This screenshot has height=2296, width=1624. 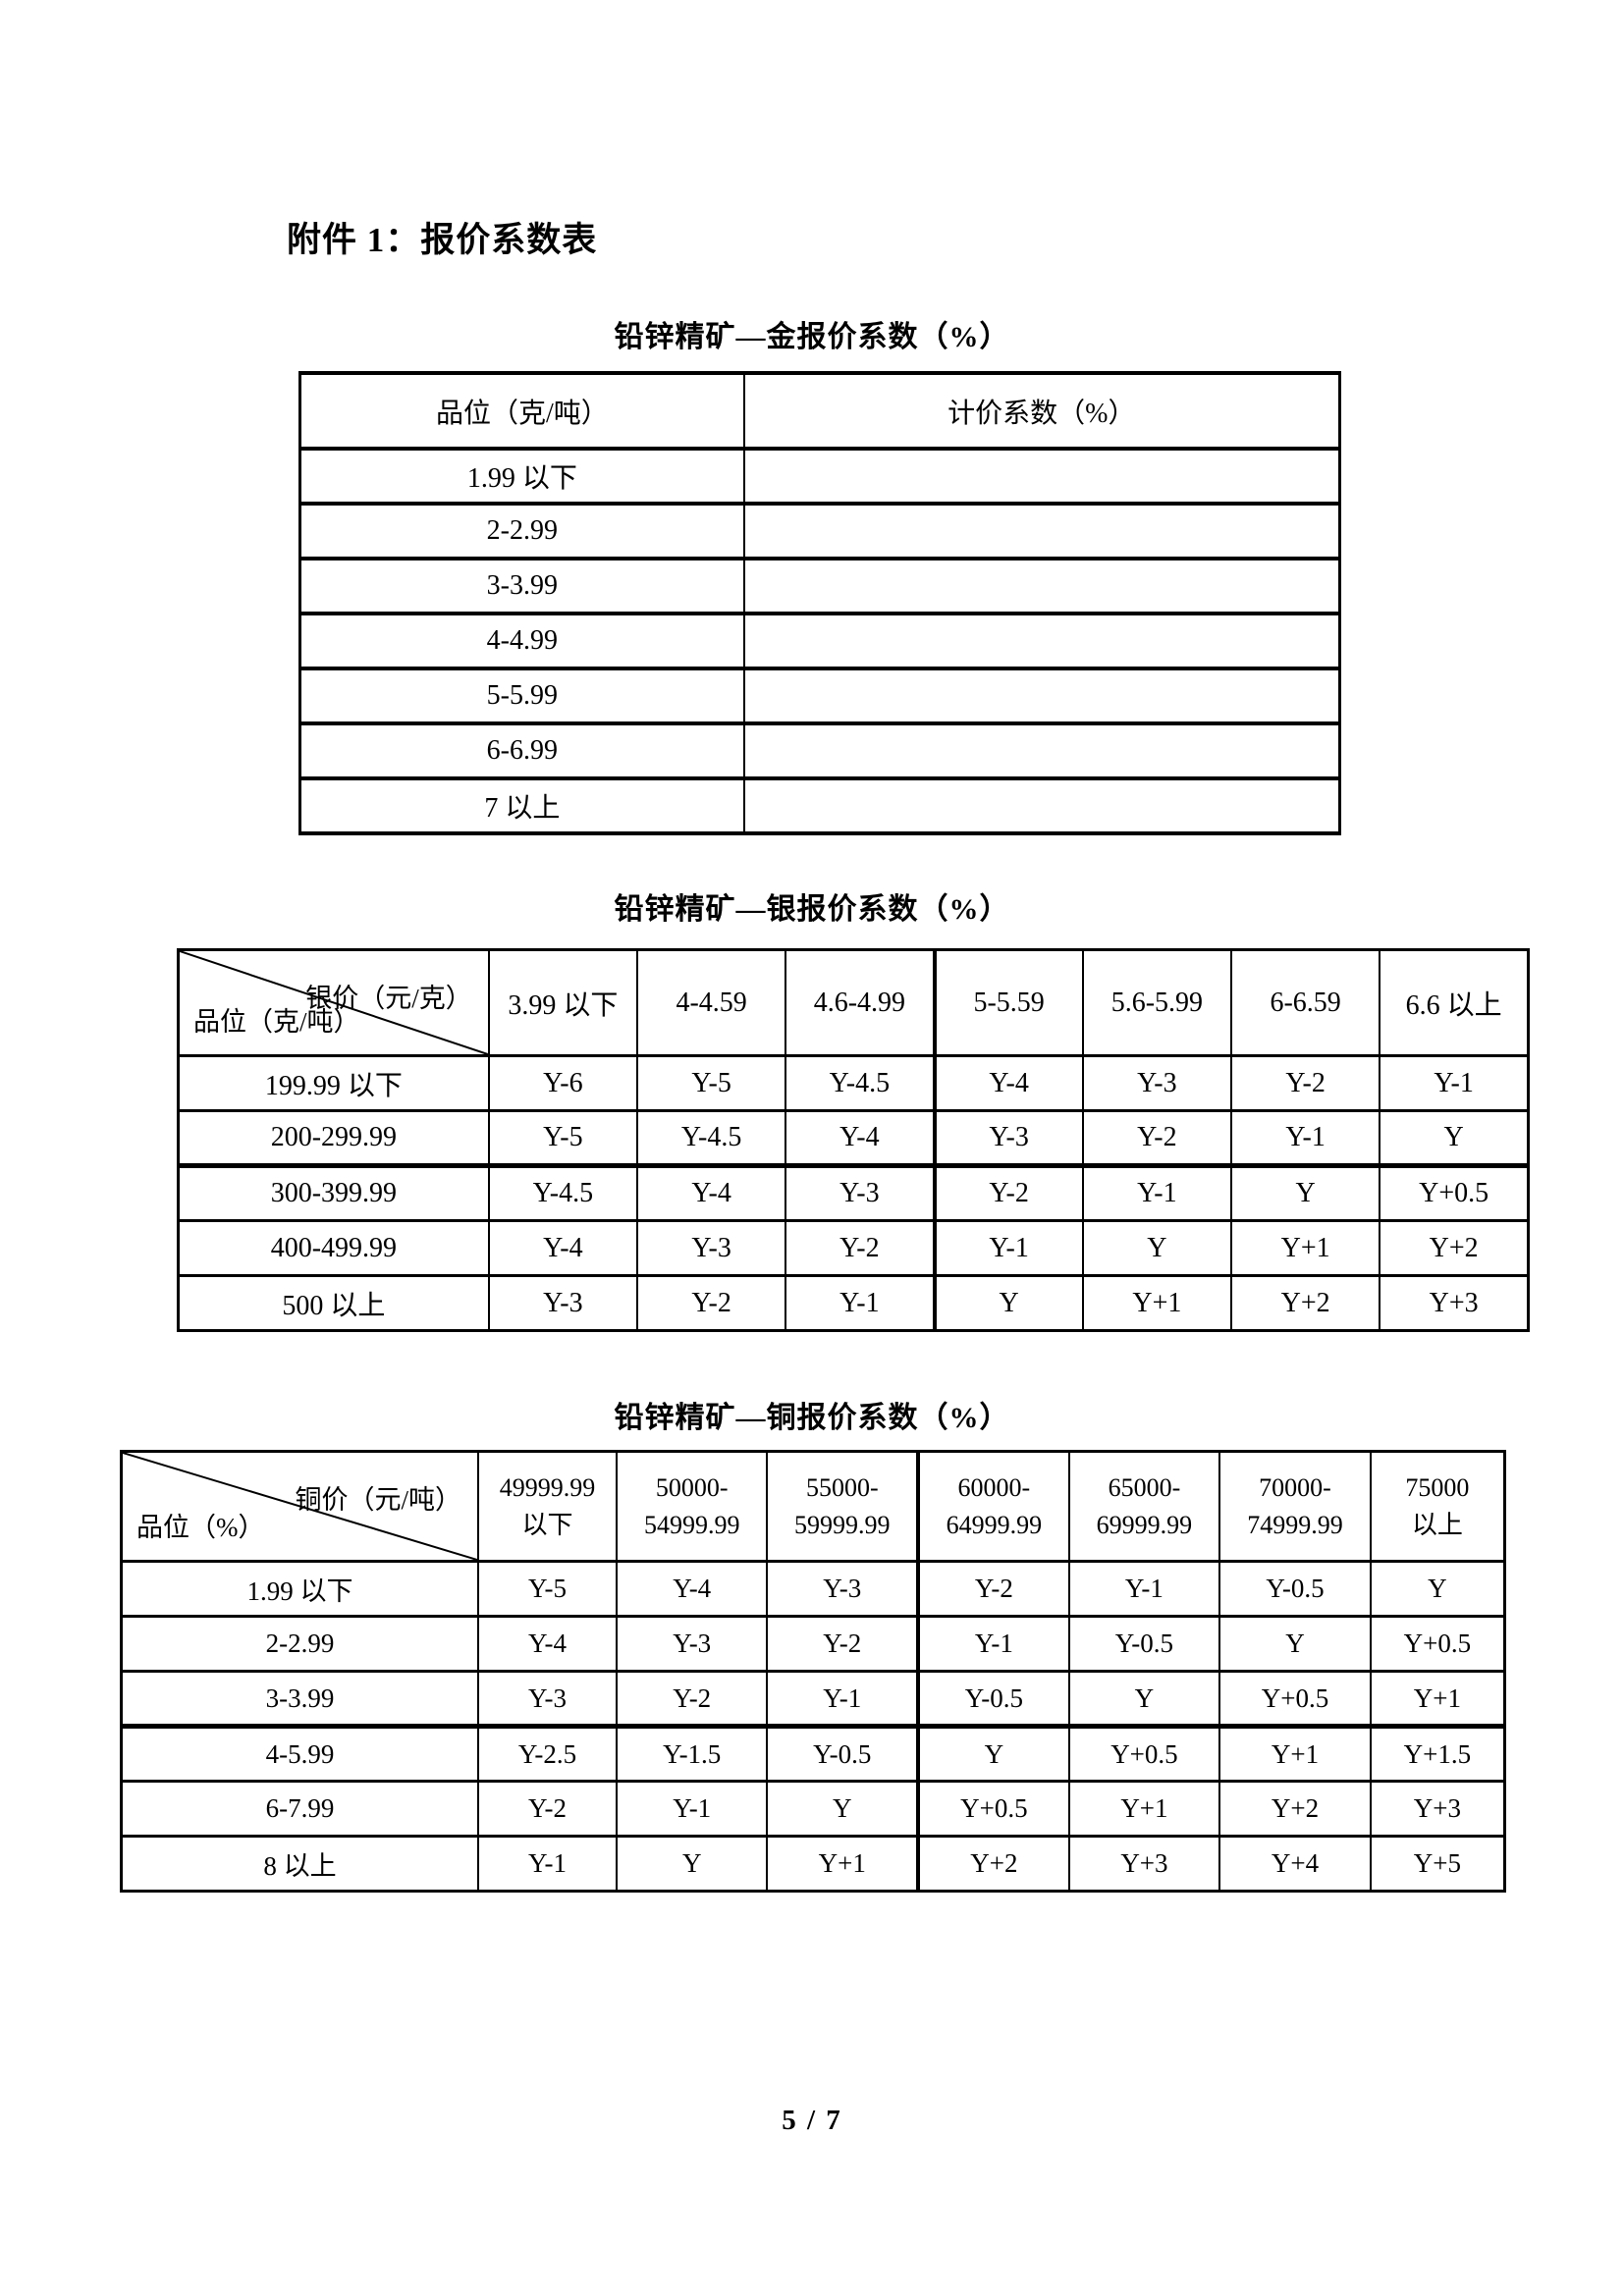 What do you see at coordinates (812, 1418) in the screenshot?
I see `copper-table-title: 铅锌精矿—铜报价系数（%）` at bounding box center [812, 1418].